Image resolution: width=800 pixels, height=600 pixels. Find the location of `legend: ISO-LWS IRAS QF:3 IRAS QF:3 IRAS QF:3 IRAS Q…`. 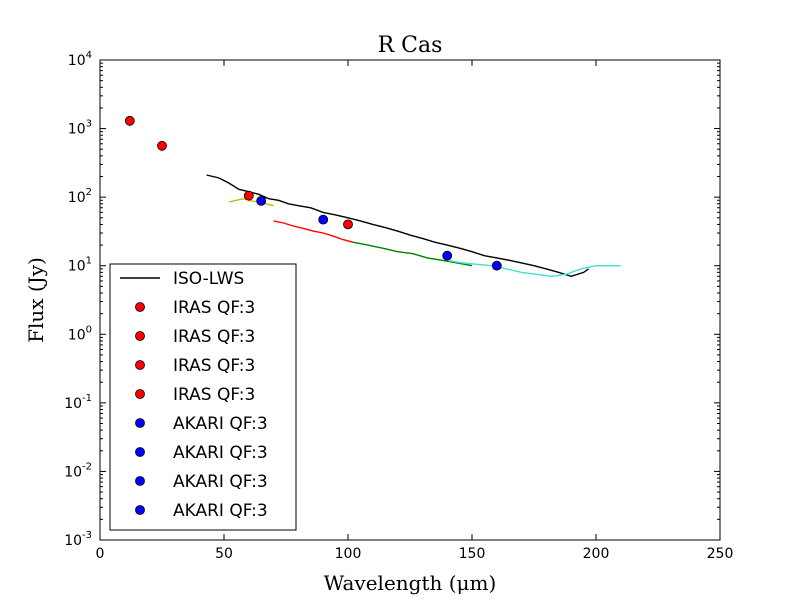

legend: ISO-LWS IRAS QF:3 IRAS QF:3 IRAS QF:3 IRAS Q… is located at coordinates (203, 397).